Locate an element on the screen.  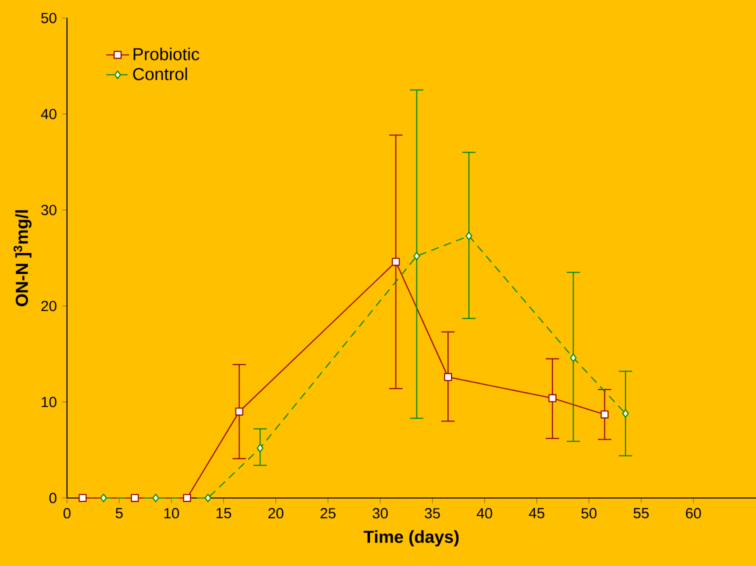
x-tick-label: 0 is located at coordinates (66, 513).